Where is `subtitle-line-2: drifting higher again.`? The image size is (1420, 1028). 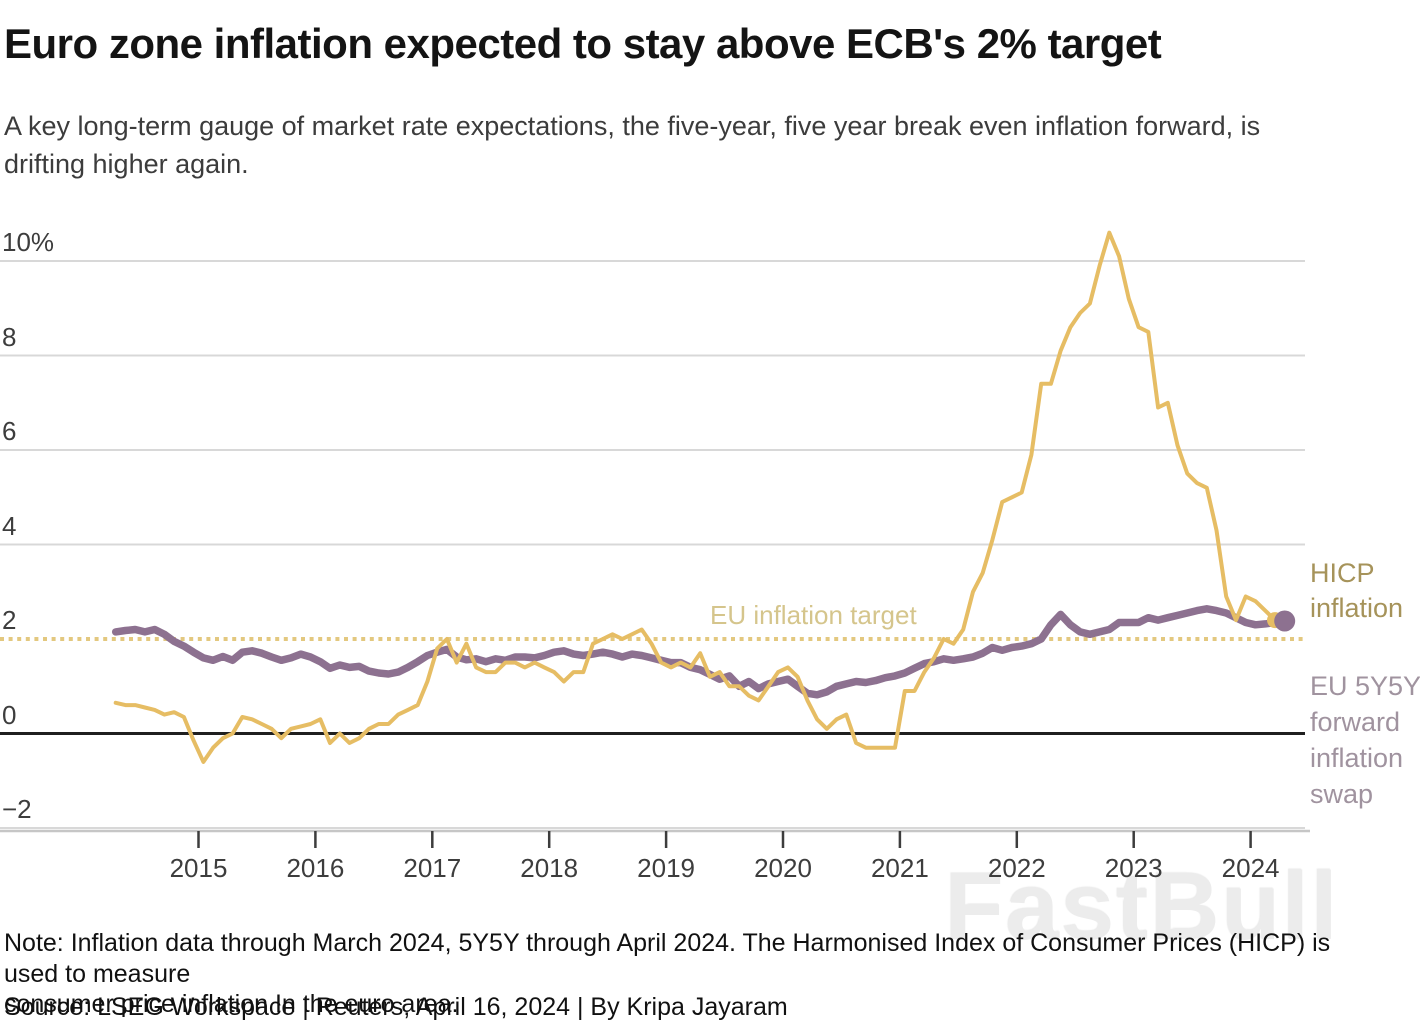
subtitle-line-2: drifting higher again. is located at coordinates (126, 164).